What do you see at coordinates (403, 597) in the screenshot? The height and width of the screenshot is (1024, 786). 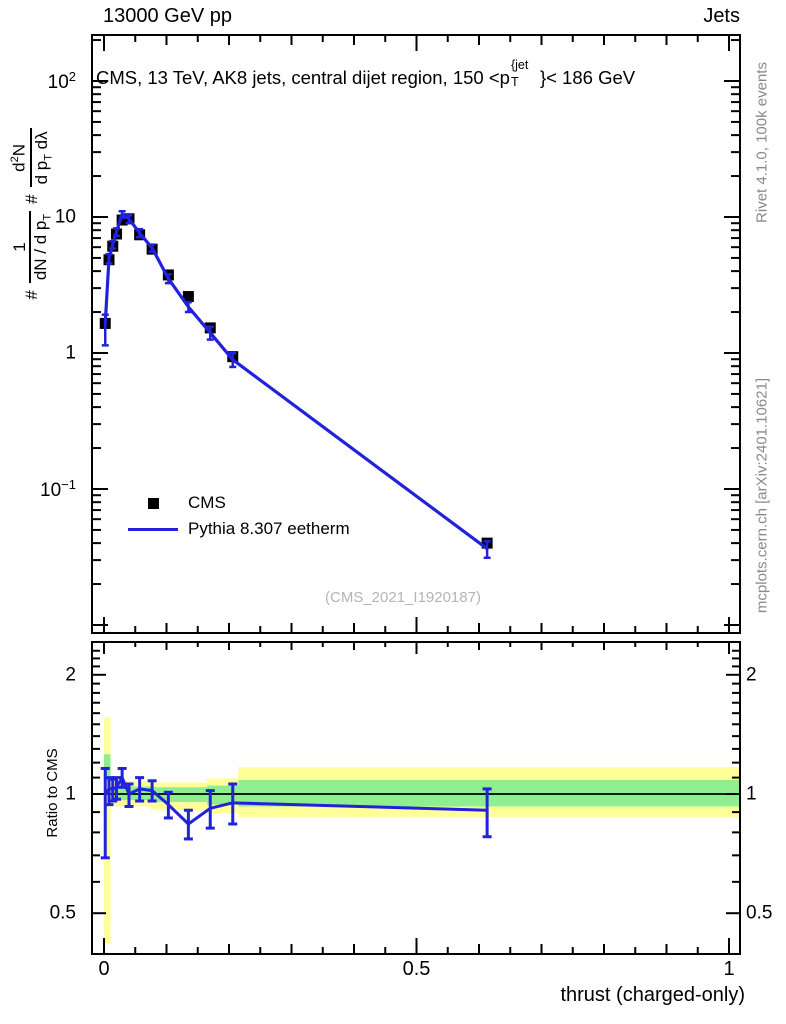 I see `analysis-id-watermark: (CMS_2021_I1920187)` at bounding box center [403, 597].